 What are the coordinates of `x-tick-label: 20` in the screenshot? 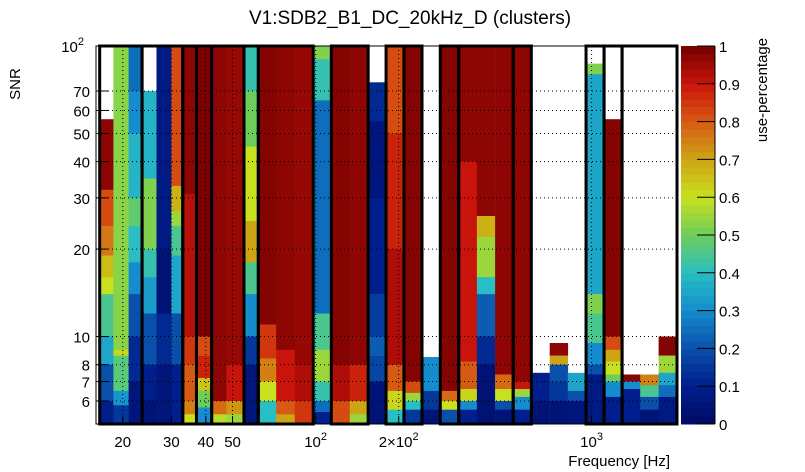 It's located at (122, 442).